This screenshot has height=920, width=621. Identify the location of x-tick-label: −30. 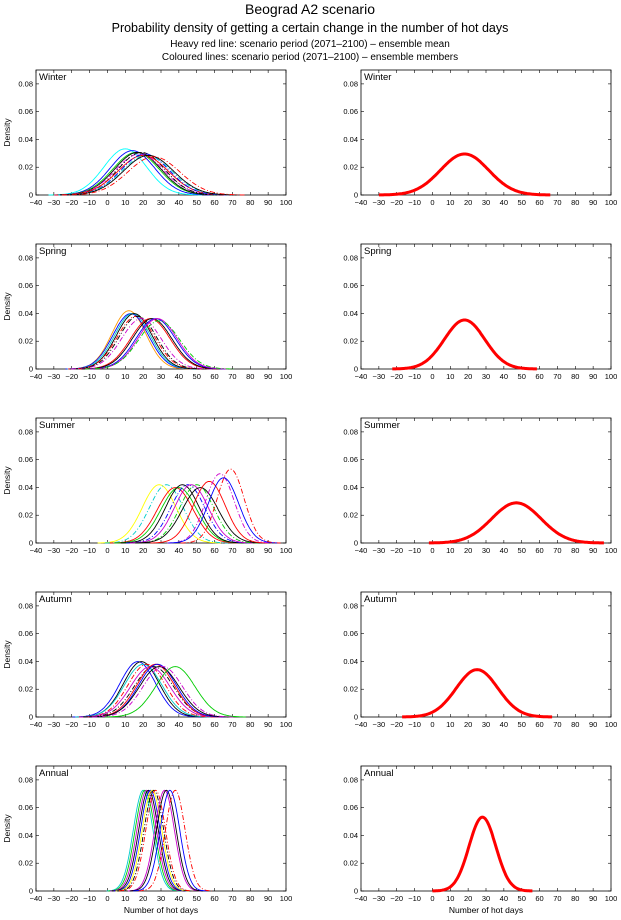
(378, 202).